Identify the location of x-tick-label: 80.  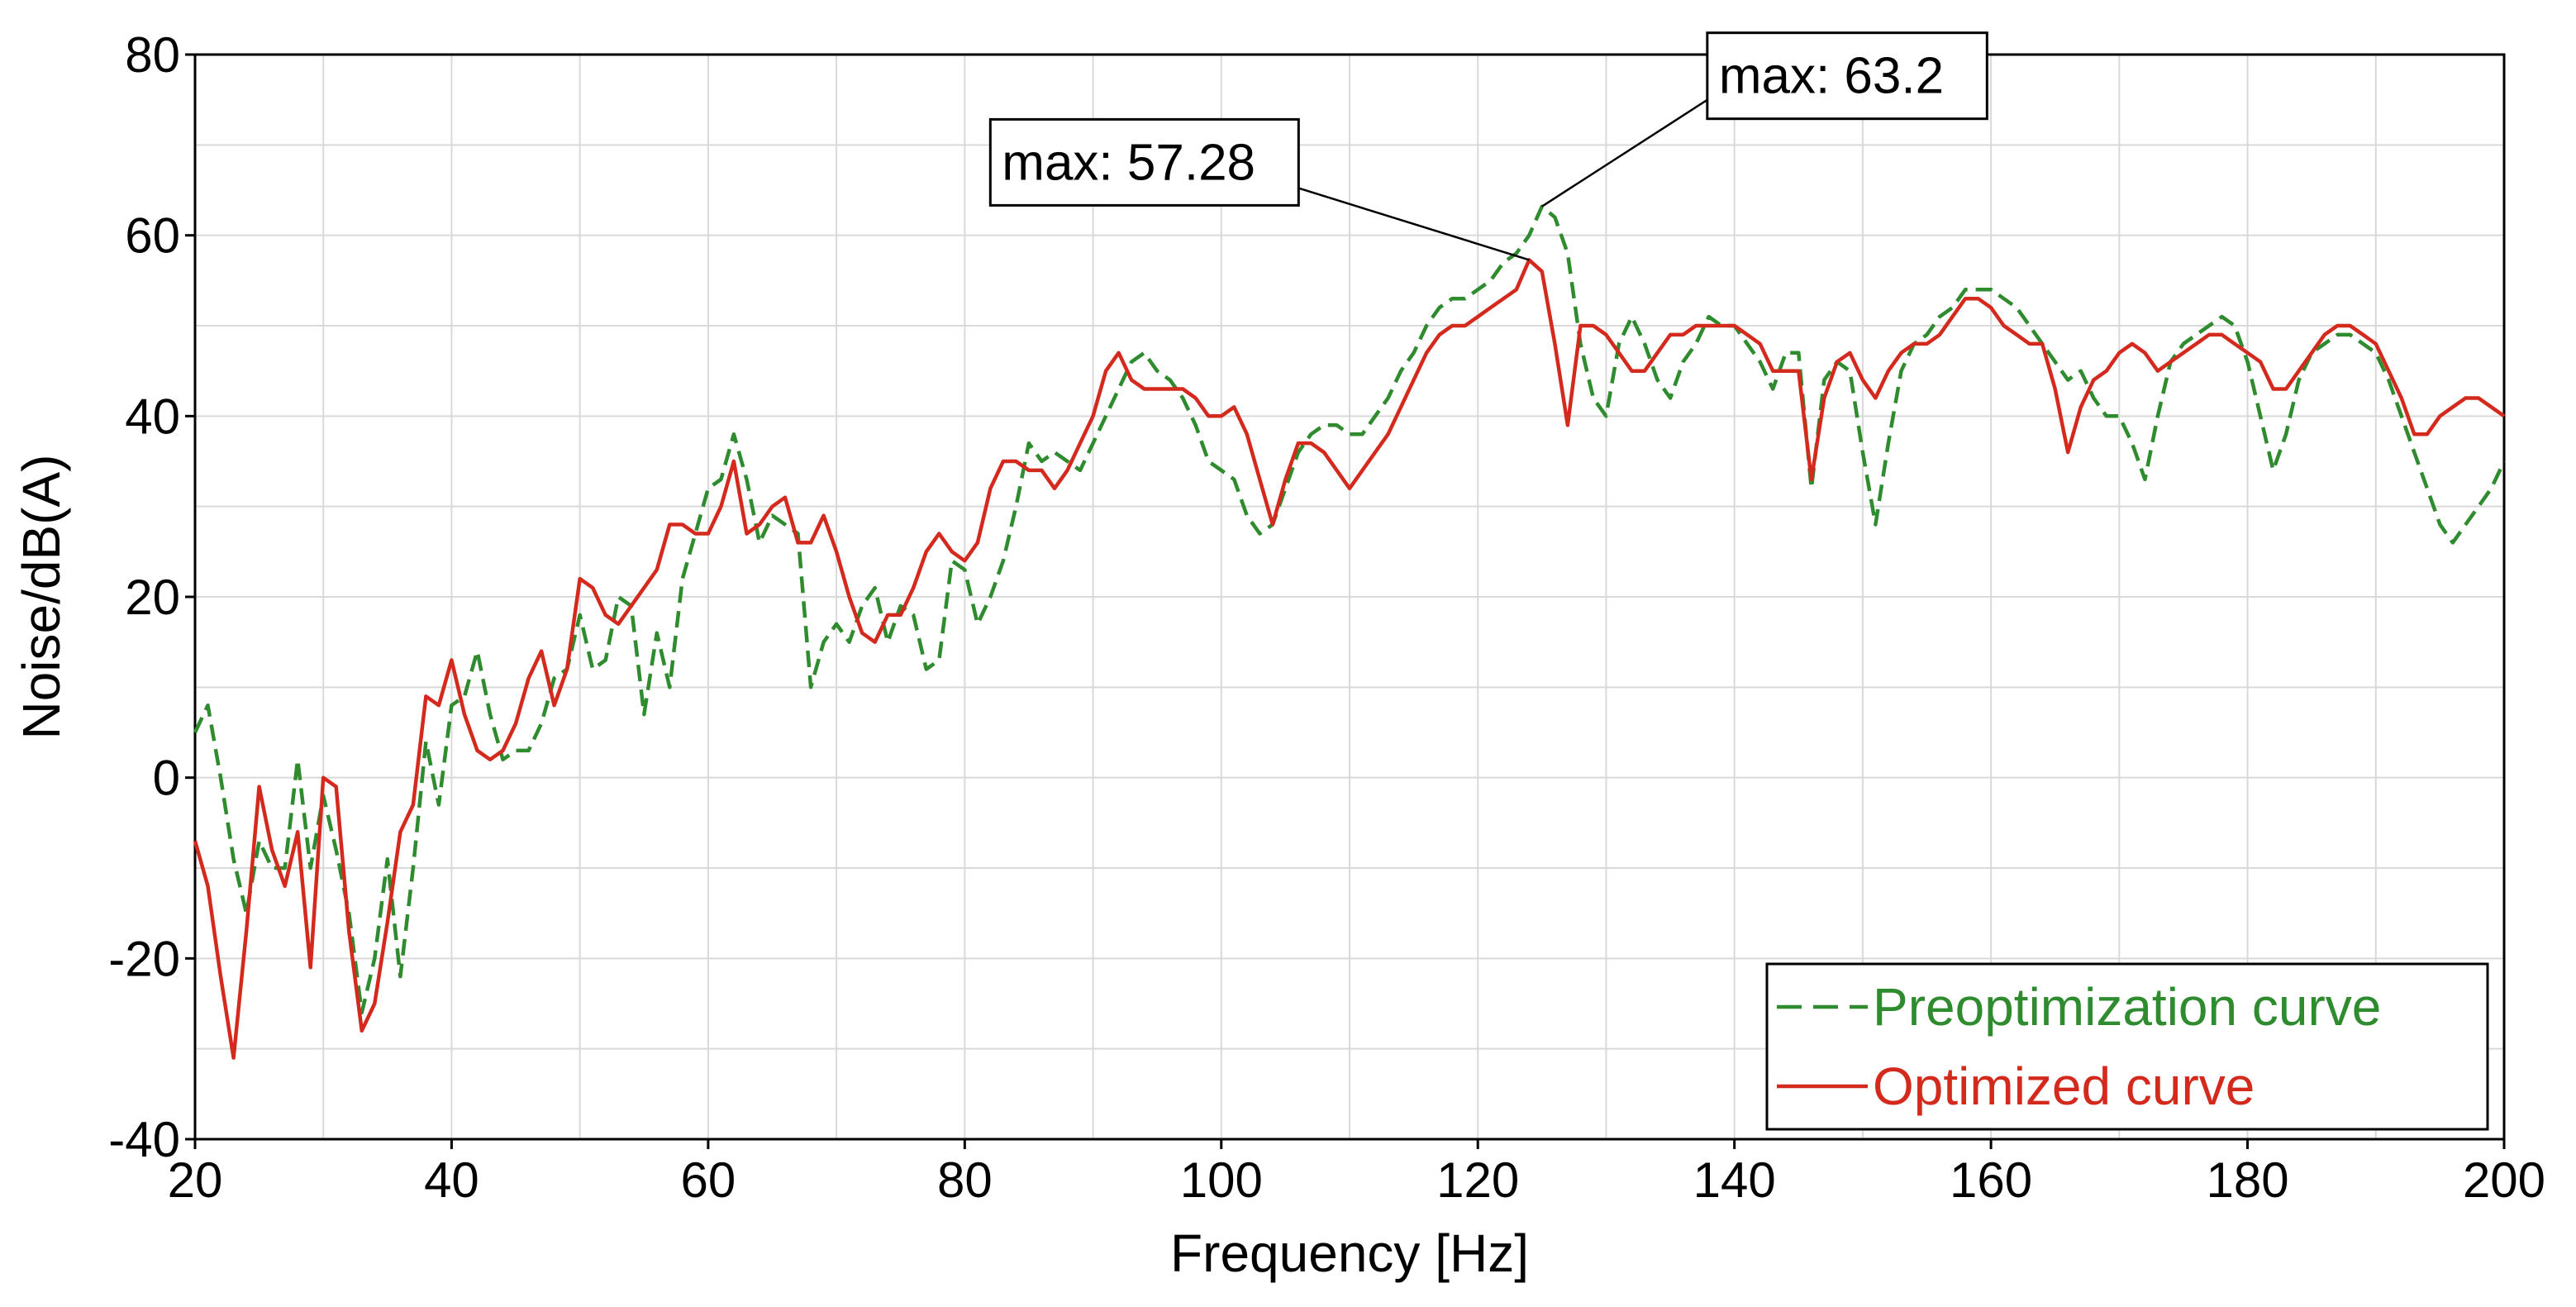
(965, 1180).